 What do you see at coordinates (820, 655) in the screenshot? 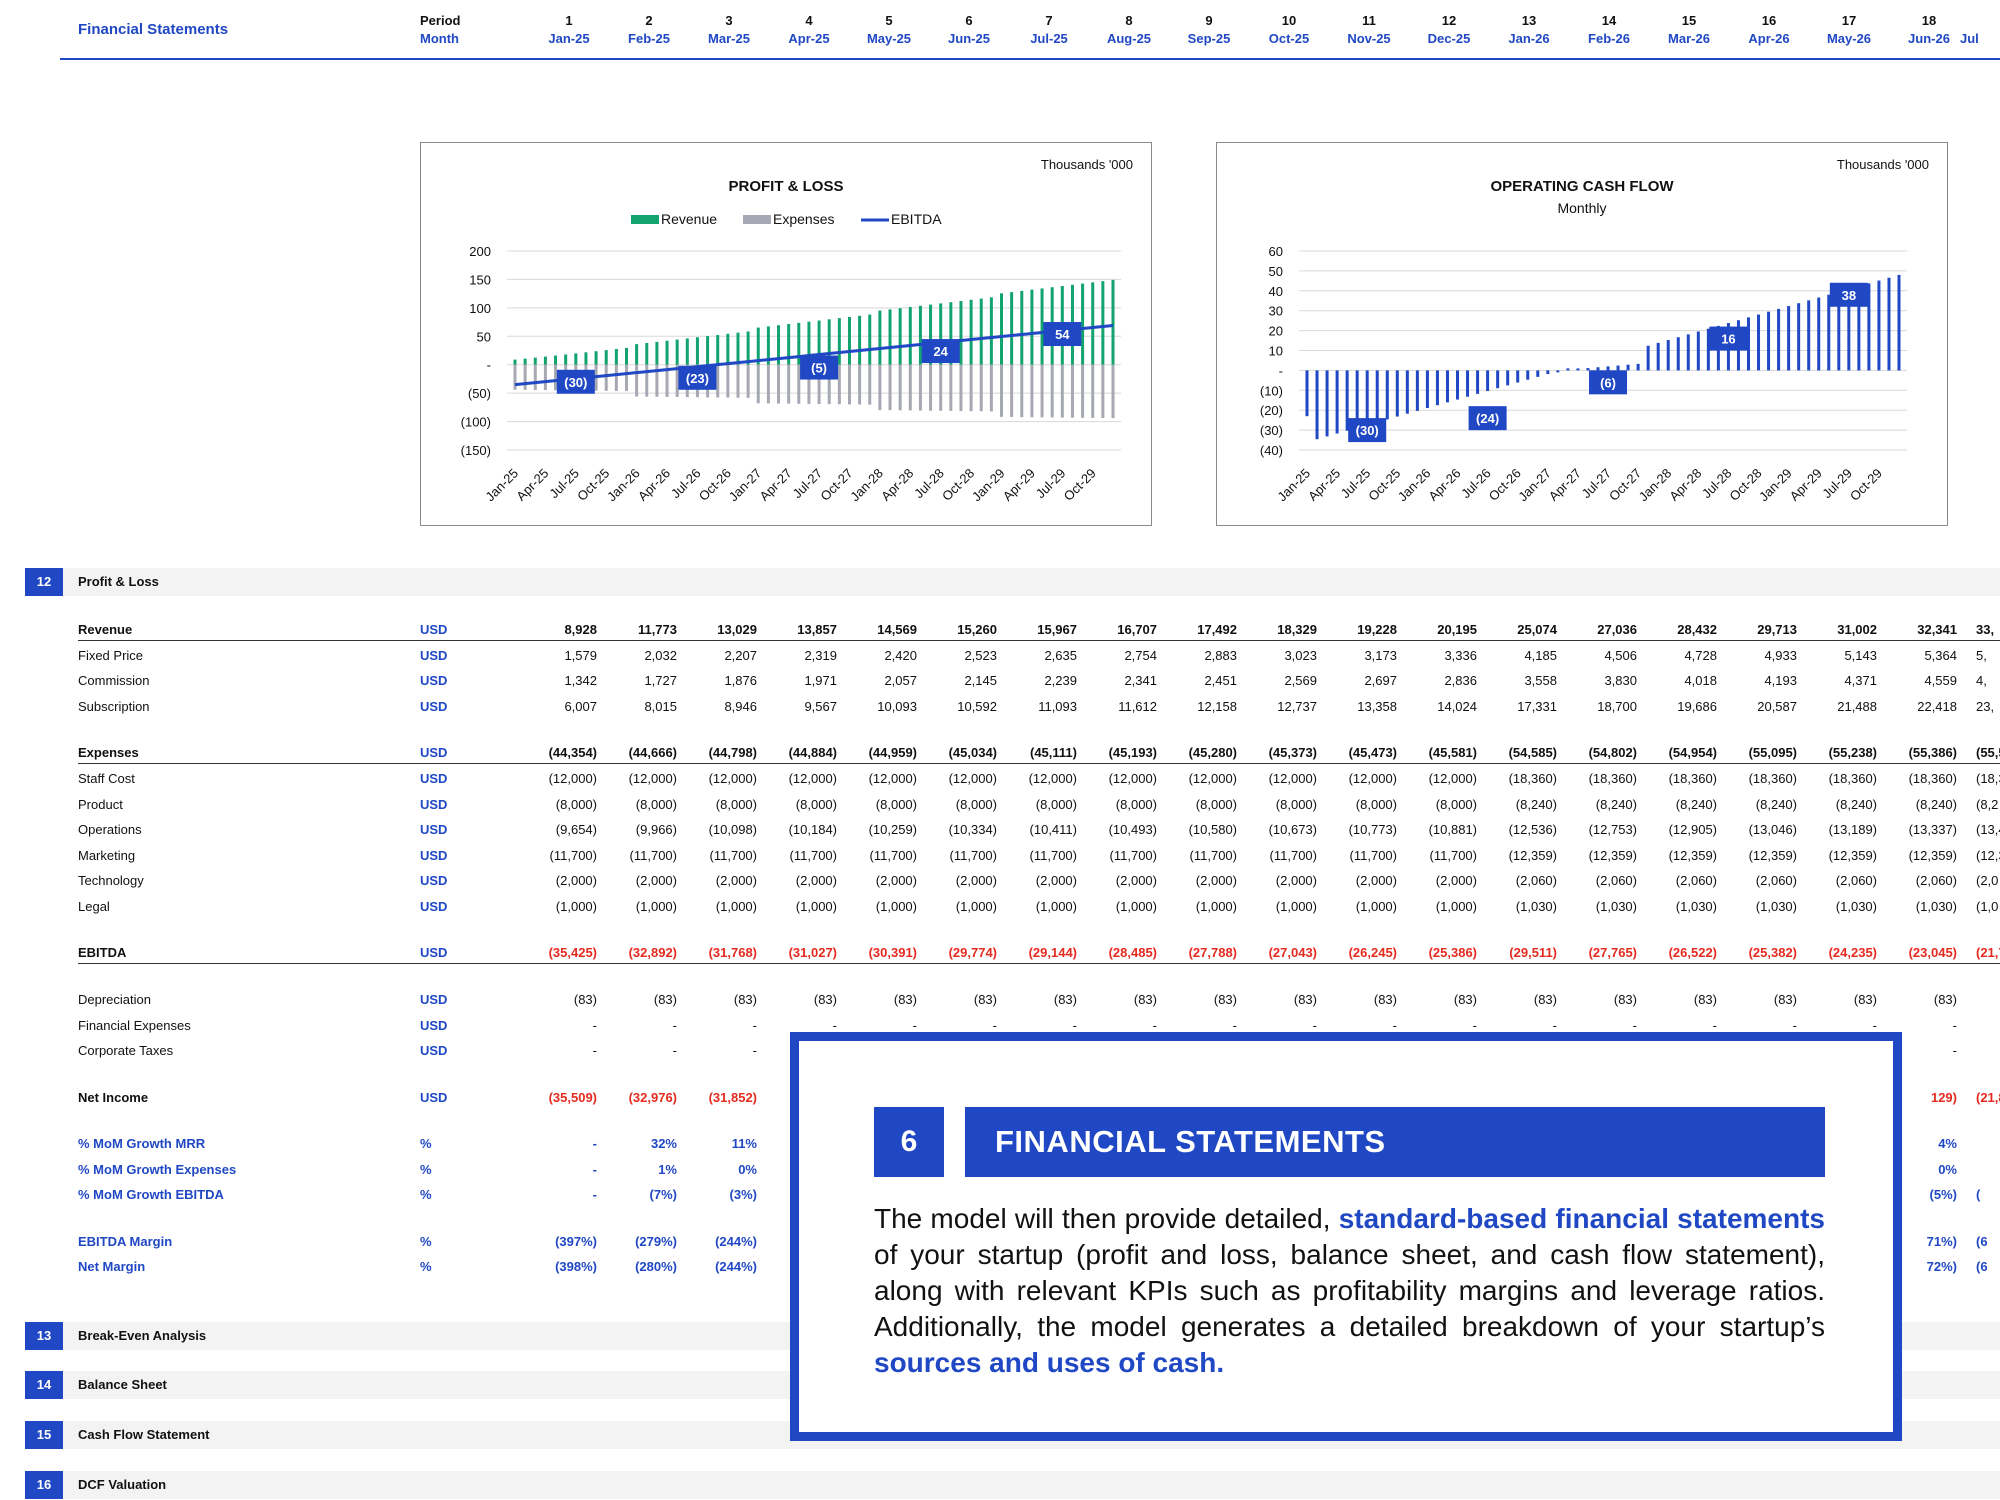
I see `table-cell: 2,319` at bounding box center [820, 655].